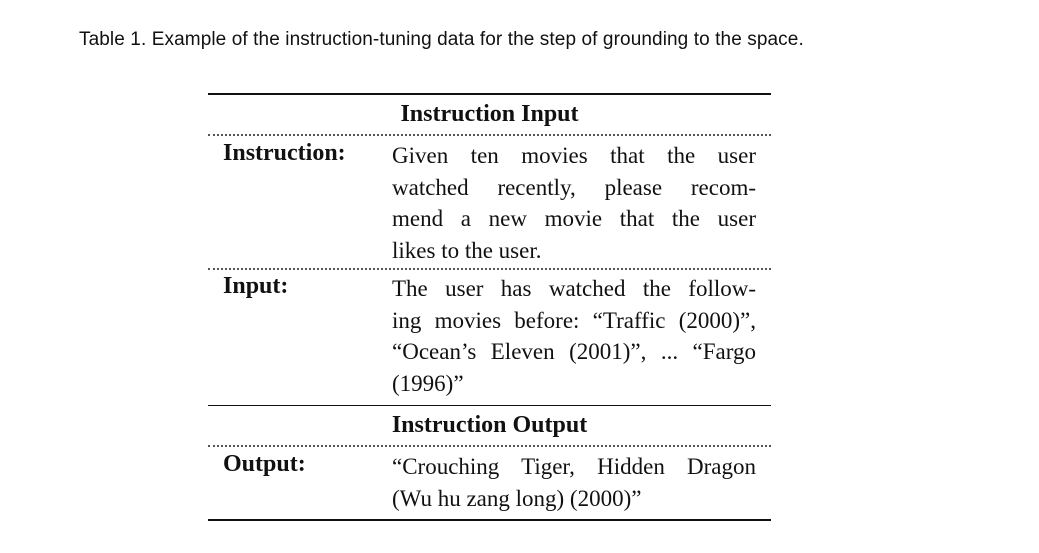 This screenshot has height=553, width=1039. What do you see at coordinates (574, 466) in the screenshot?
I see `text-line: “Crouching Tiger, Hidden Dragon` at bounding box center [574, 466].